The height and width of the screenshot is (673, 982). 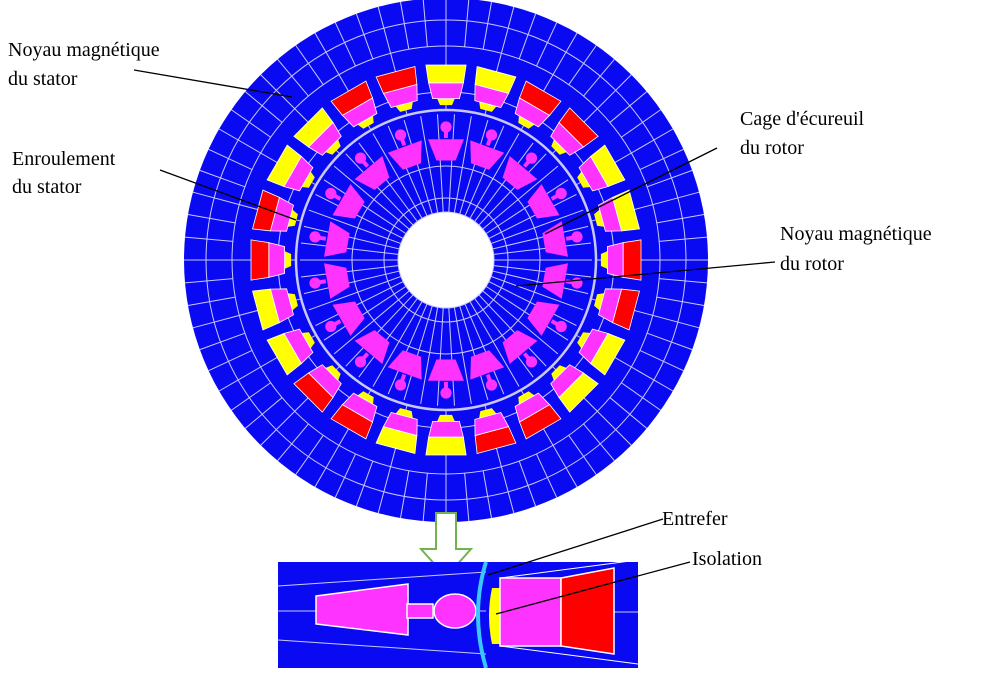 I want to click on rotor-bar-neck, so click(x=446, y=385).